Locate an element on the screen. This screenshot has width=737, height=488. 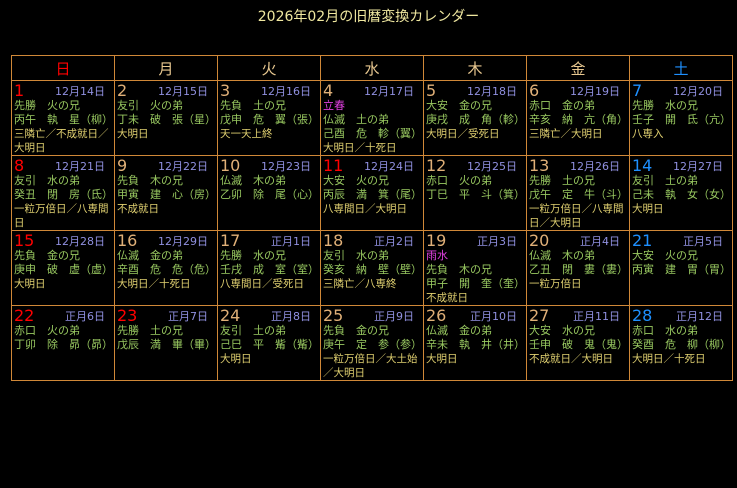
day-cell: 8 12月21日 友引 水の弟 癸丑 閉 房（氐） 一粒万倍日／八専間日 is located at coordinates (63, 193).